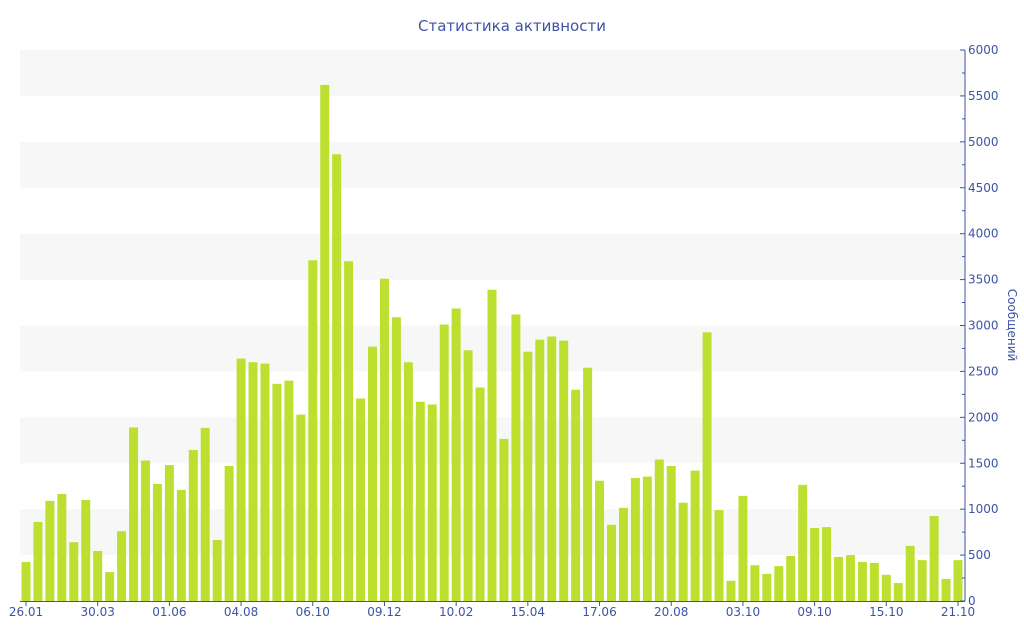  Describe the element at coordinates (241, 612) in the screenshot. I see `x-tick-label: 04.08` at that location.